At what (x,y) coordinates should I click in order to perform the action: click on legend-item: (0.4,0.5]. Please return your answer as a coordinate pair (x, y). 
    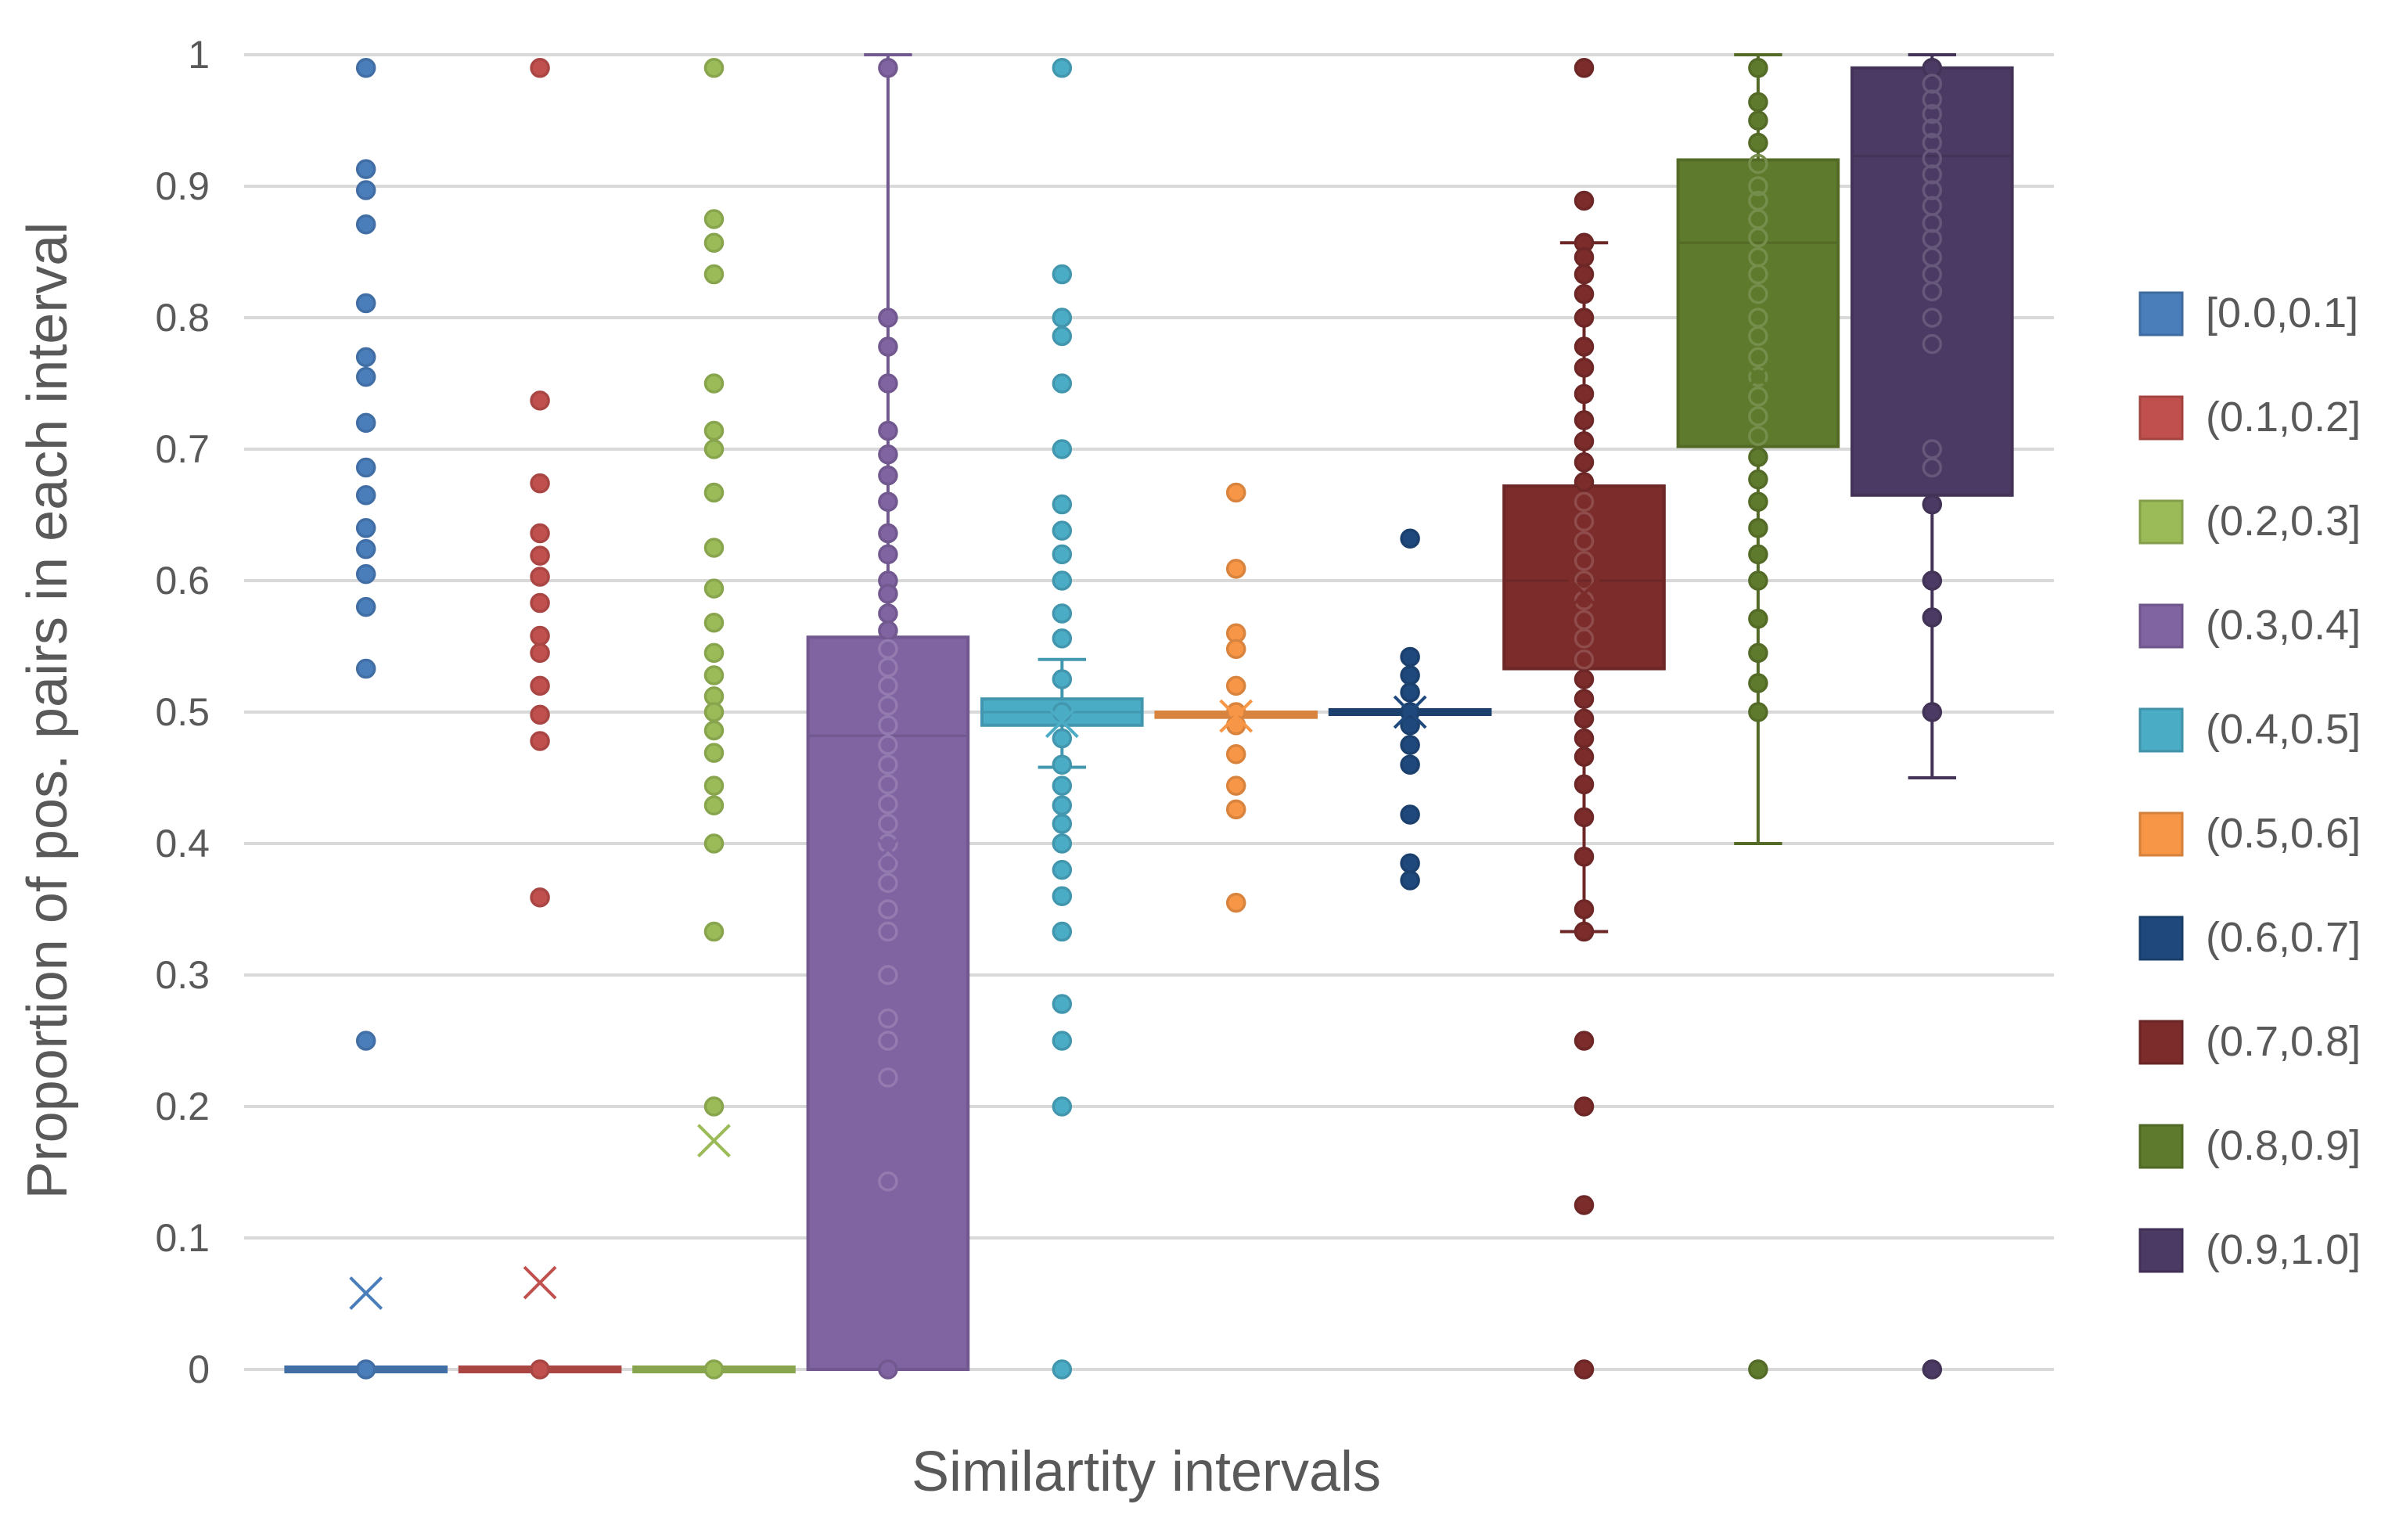
    Looking at the image, I should click on (2249, 729).